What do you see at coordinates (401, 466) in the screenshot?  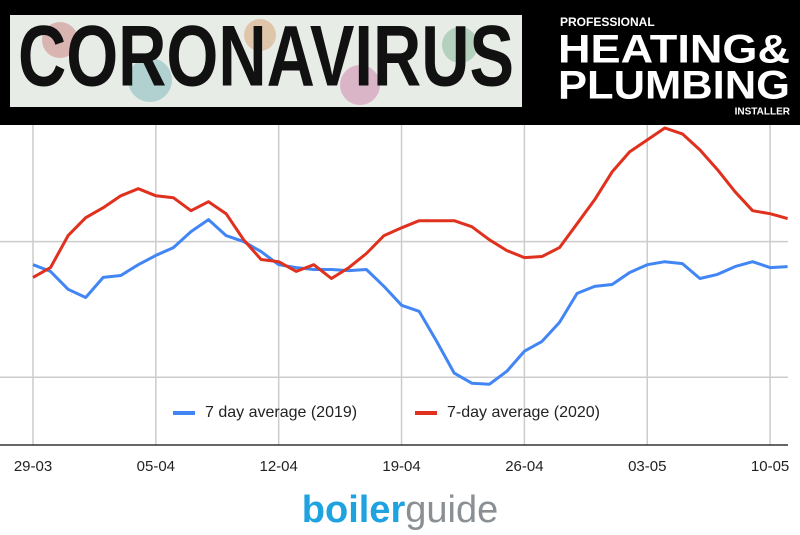 I see `x-tick-label: 19-04` at bounding box center [401, 466].